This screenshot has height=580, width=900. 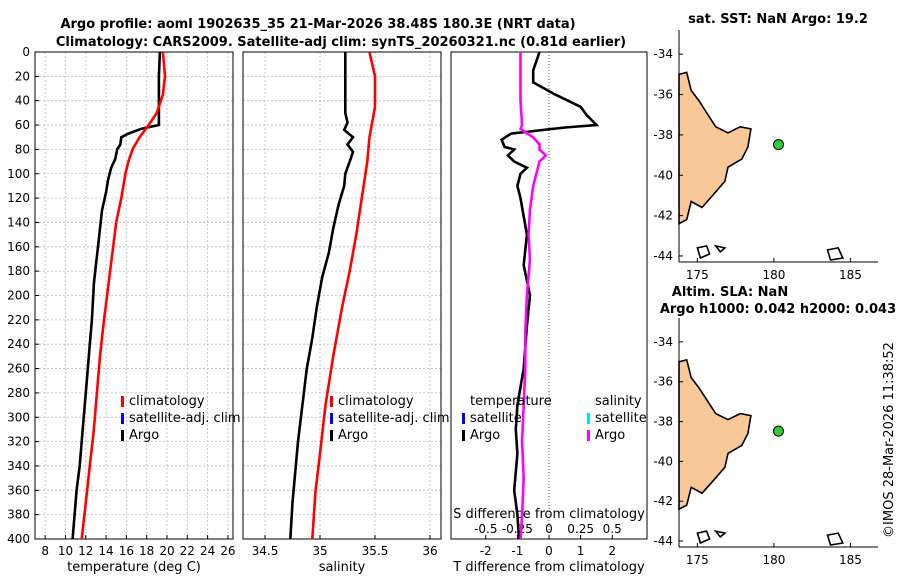 I want to click on y-tick-label: 180, so click(x=18, y=271).